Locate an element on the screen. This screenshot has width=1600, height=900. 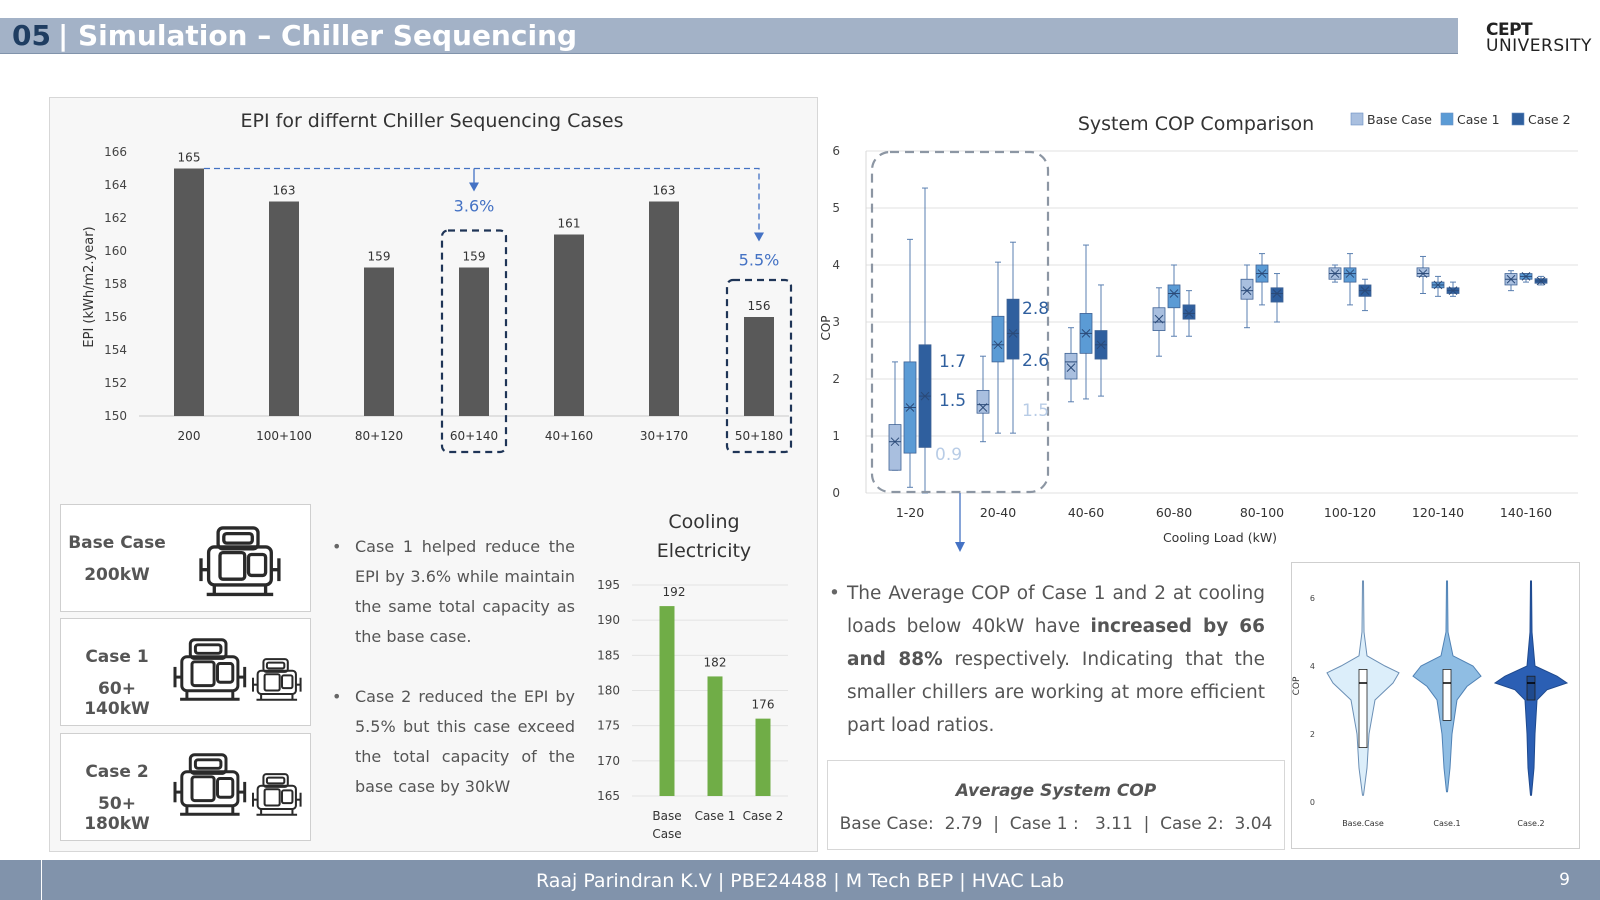
case-name: Case 1 is located at coordinates (117, 657).